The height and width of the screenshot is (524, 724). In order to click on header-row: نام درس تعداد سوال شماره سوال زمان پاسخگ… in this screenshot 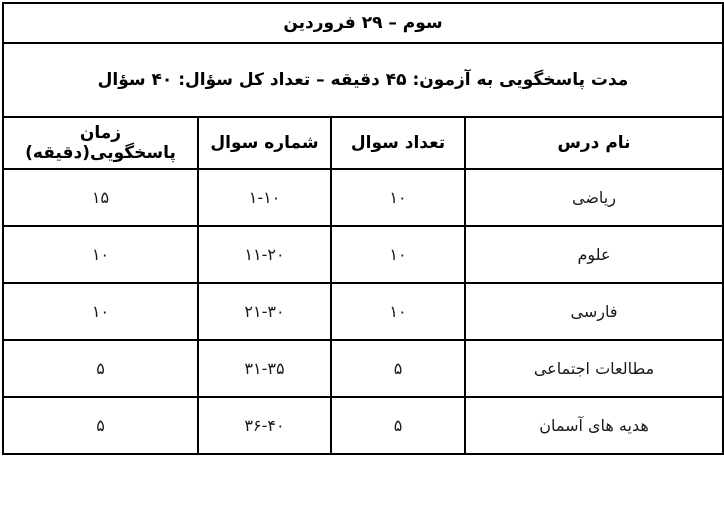, I will do `click(362, 143)`.